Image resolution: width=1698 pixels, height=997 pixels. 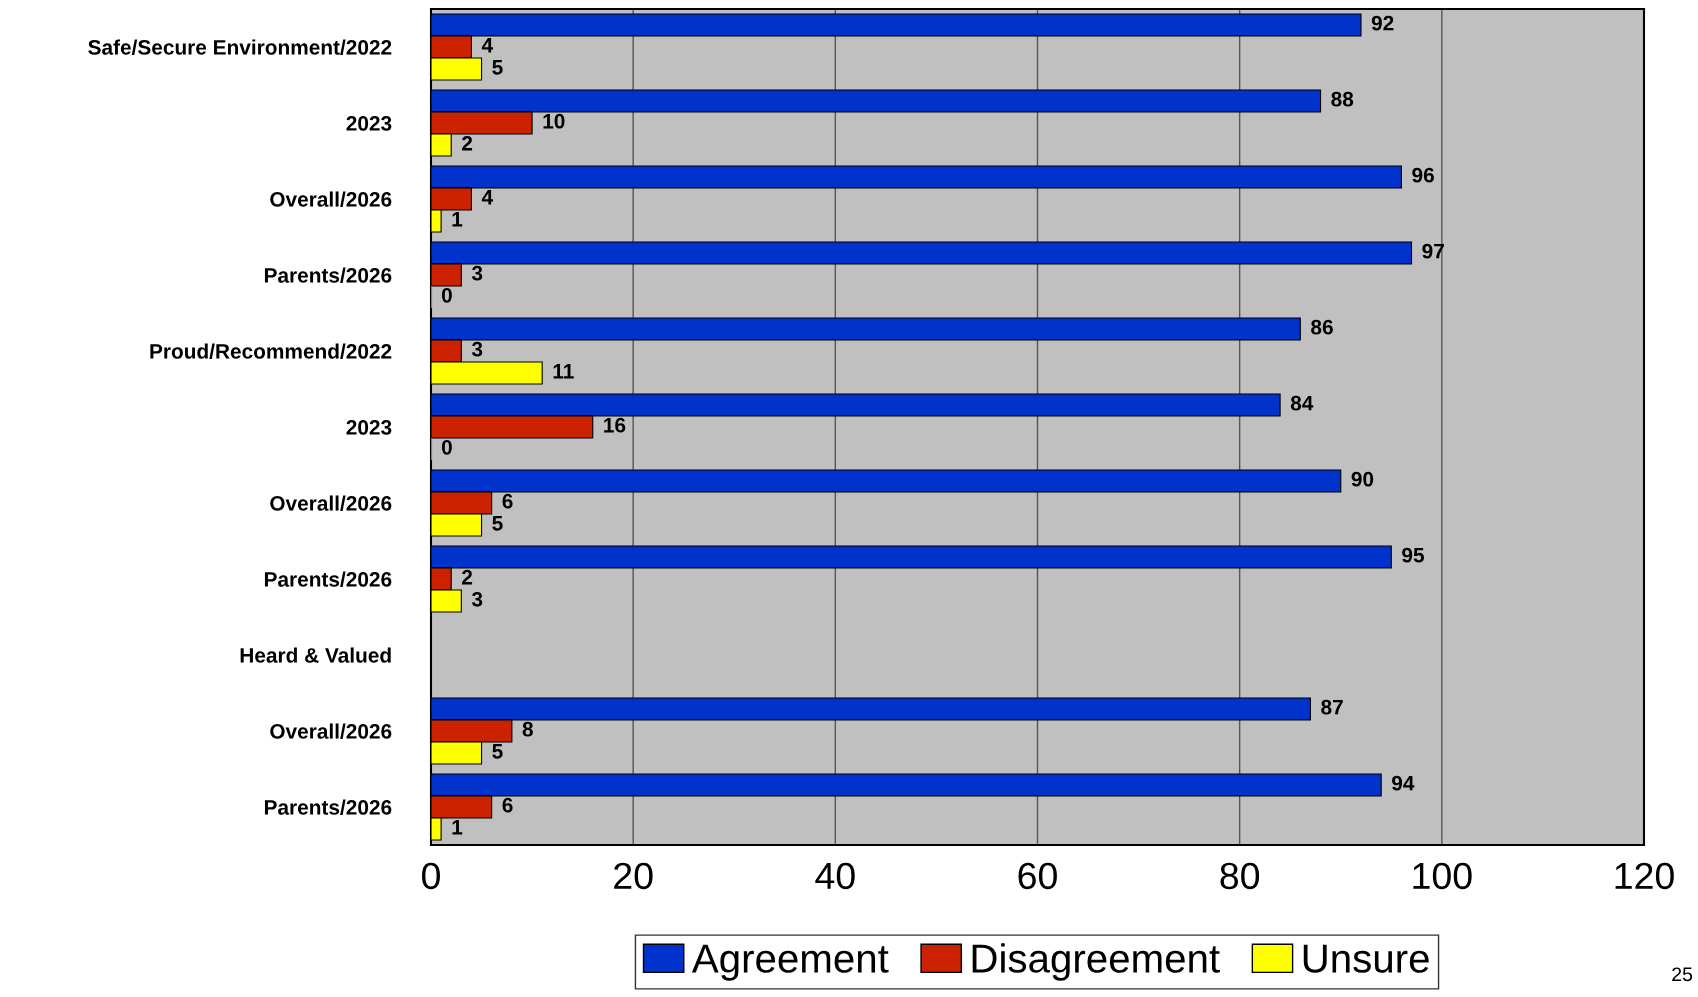 I want to click on data-label: 11, so click(x=563, y=371).